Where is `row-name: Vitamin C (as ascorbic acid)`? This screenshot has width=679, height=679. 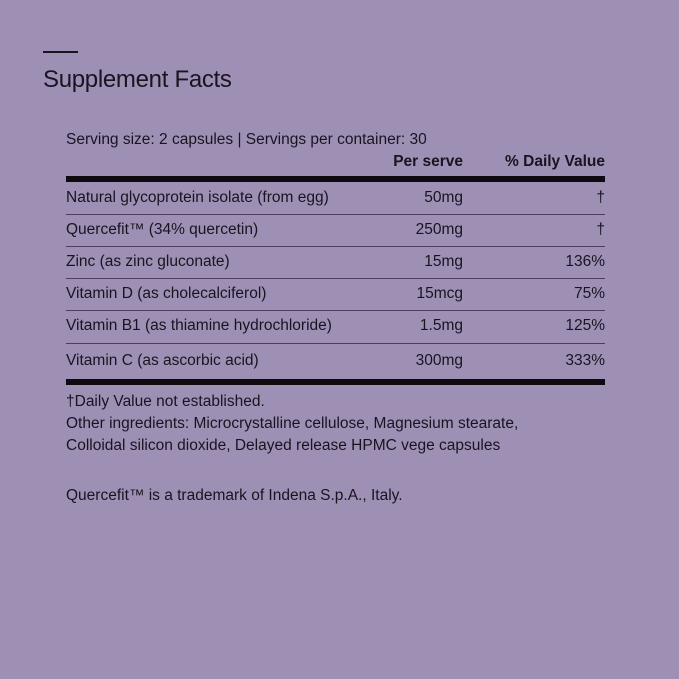 row-name: Vitamin C (as ascorbic acid) is located at coordinates (162, 360).